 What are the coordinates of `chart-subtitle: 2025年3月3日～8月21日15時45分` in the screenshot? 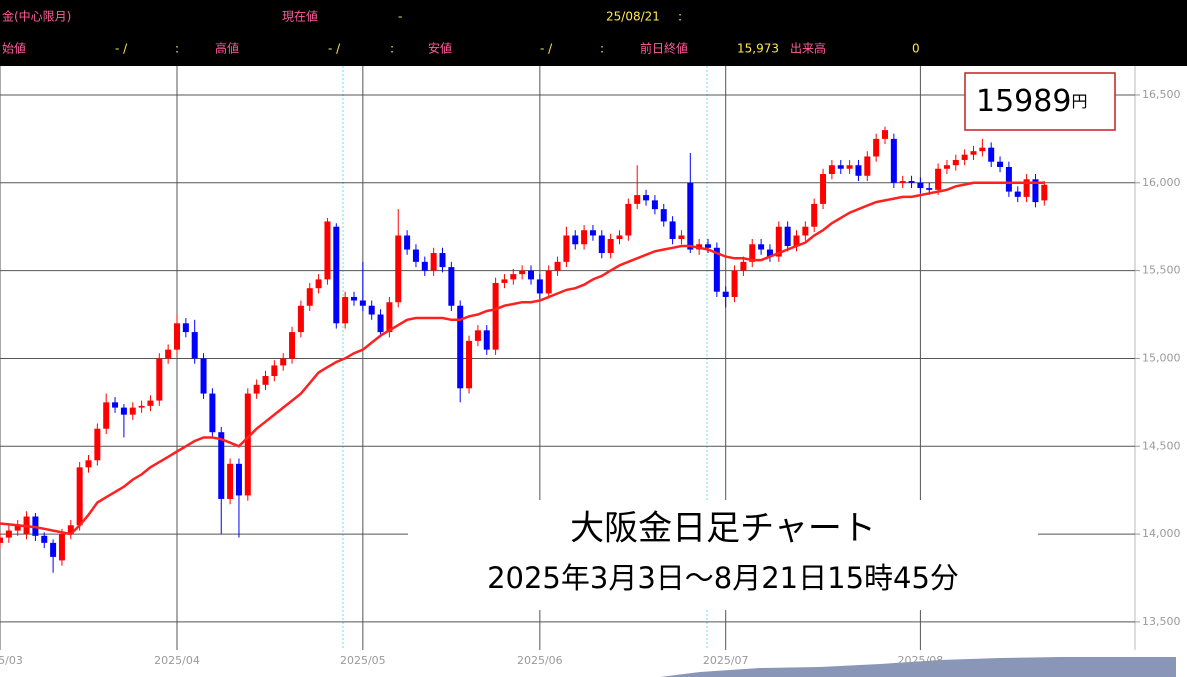 It's located at (723, 578).